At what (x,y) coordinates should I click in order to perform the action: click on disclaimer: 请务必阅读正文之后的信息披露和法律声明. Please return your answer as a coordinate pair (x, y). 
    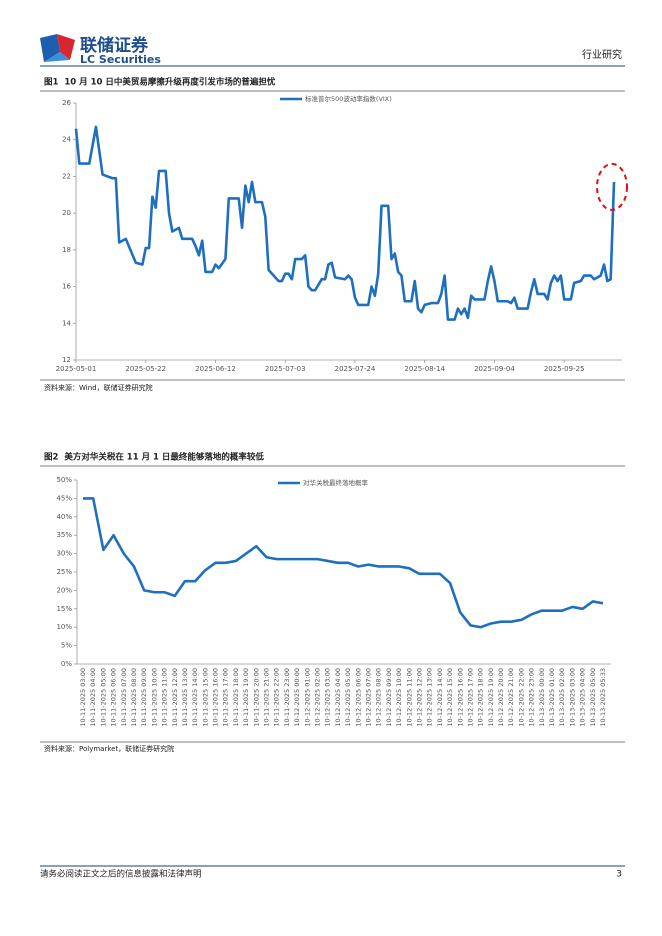
    Looking at the image, I should click on (121, 874).